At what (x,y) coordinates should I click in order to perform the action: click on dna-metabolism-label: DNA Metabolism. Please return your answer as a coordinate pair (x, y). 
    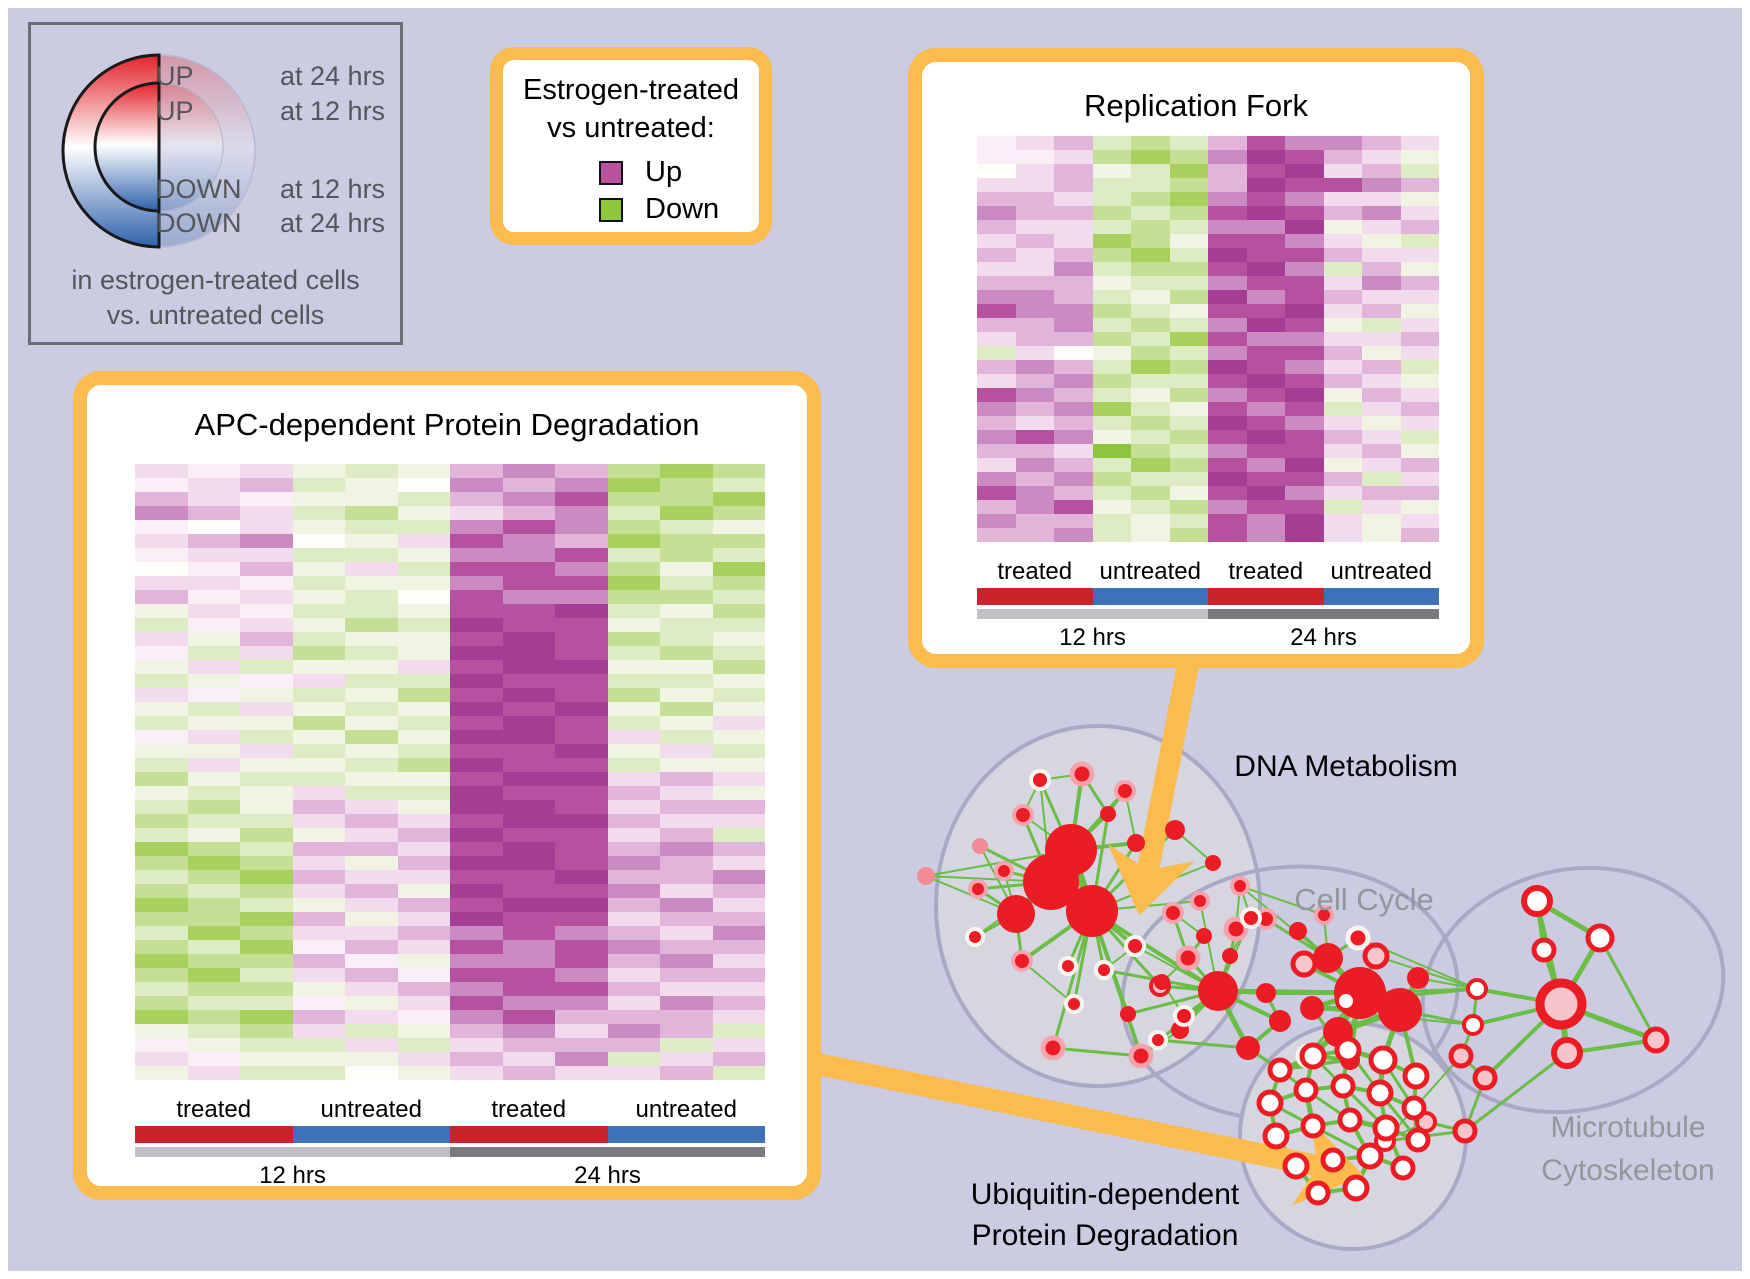
    Looking at the image, I should click on (1346, 766).